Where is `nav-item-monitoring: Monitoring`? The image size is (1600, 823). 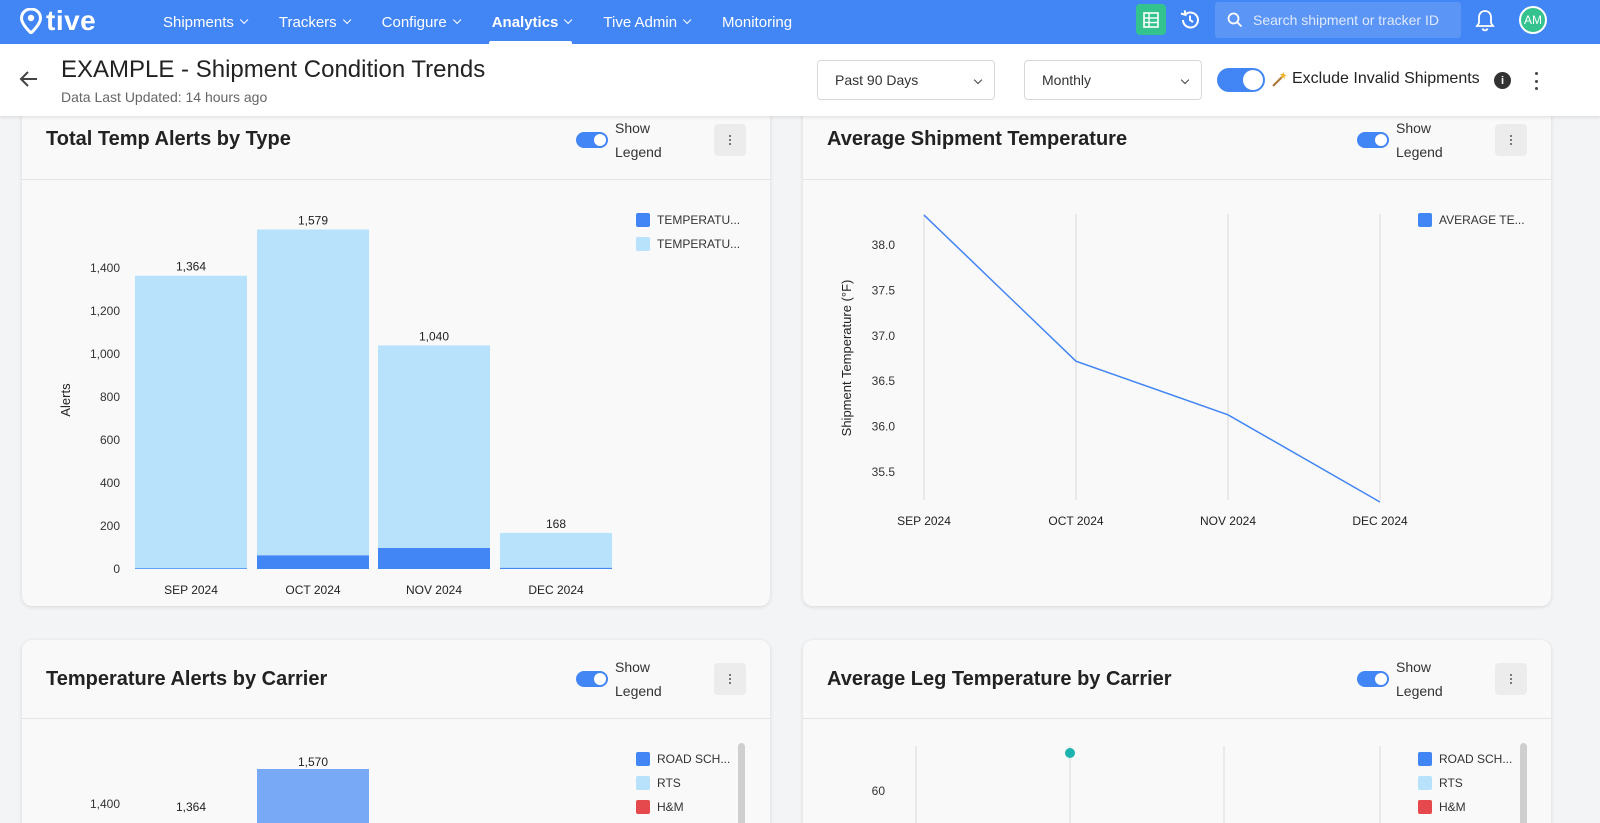
nav-item-monitoring: Monitoring is located at coordinates (757, 22).